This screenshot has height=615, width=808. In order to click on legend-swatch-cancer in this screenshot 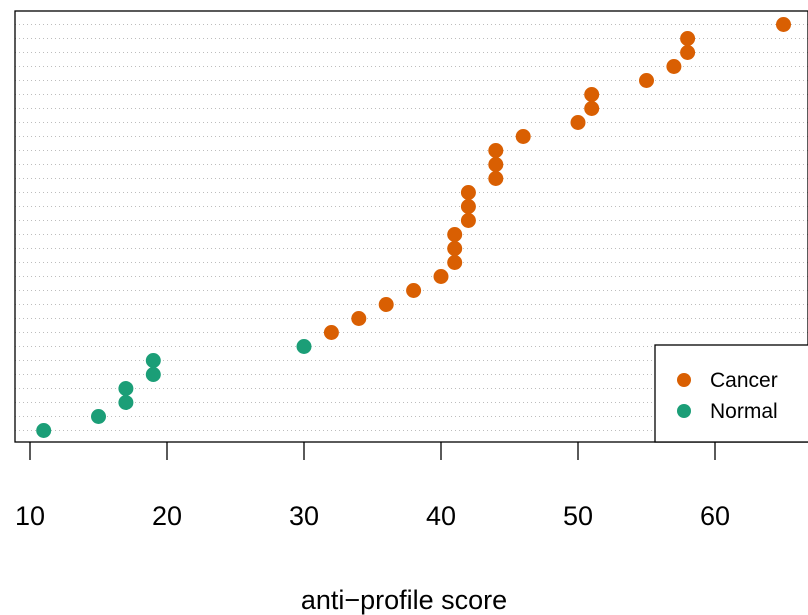, I will do `click(684, 380)`.